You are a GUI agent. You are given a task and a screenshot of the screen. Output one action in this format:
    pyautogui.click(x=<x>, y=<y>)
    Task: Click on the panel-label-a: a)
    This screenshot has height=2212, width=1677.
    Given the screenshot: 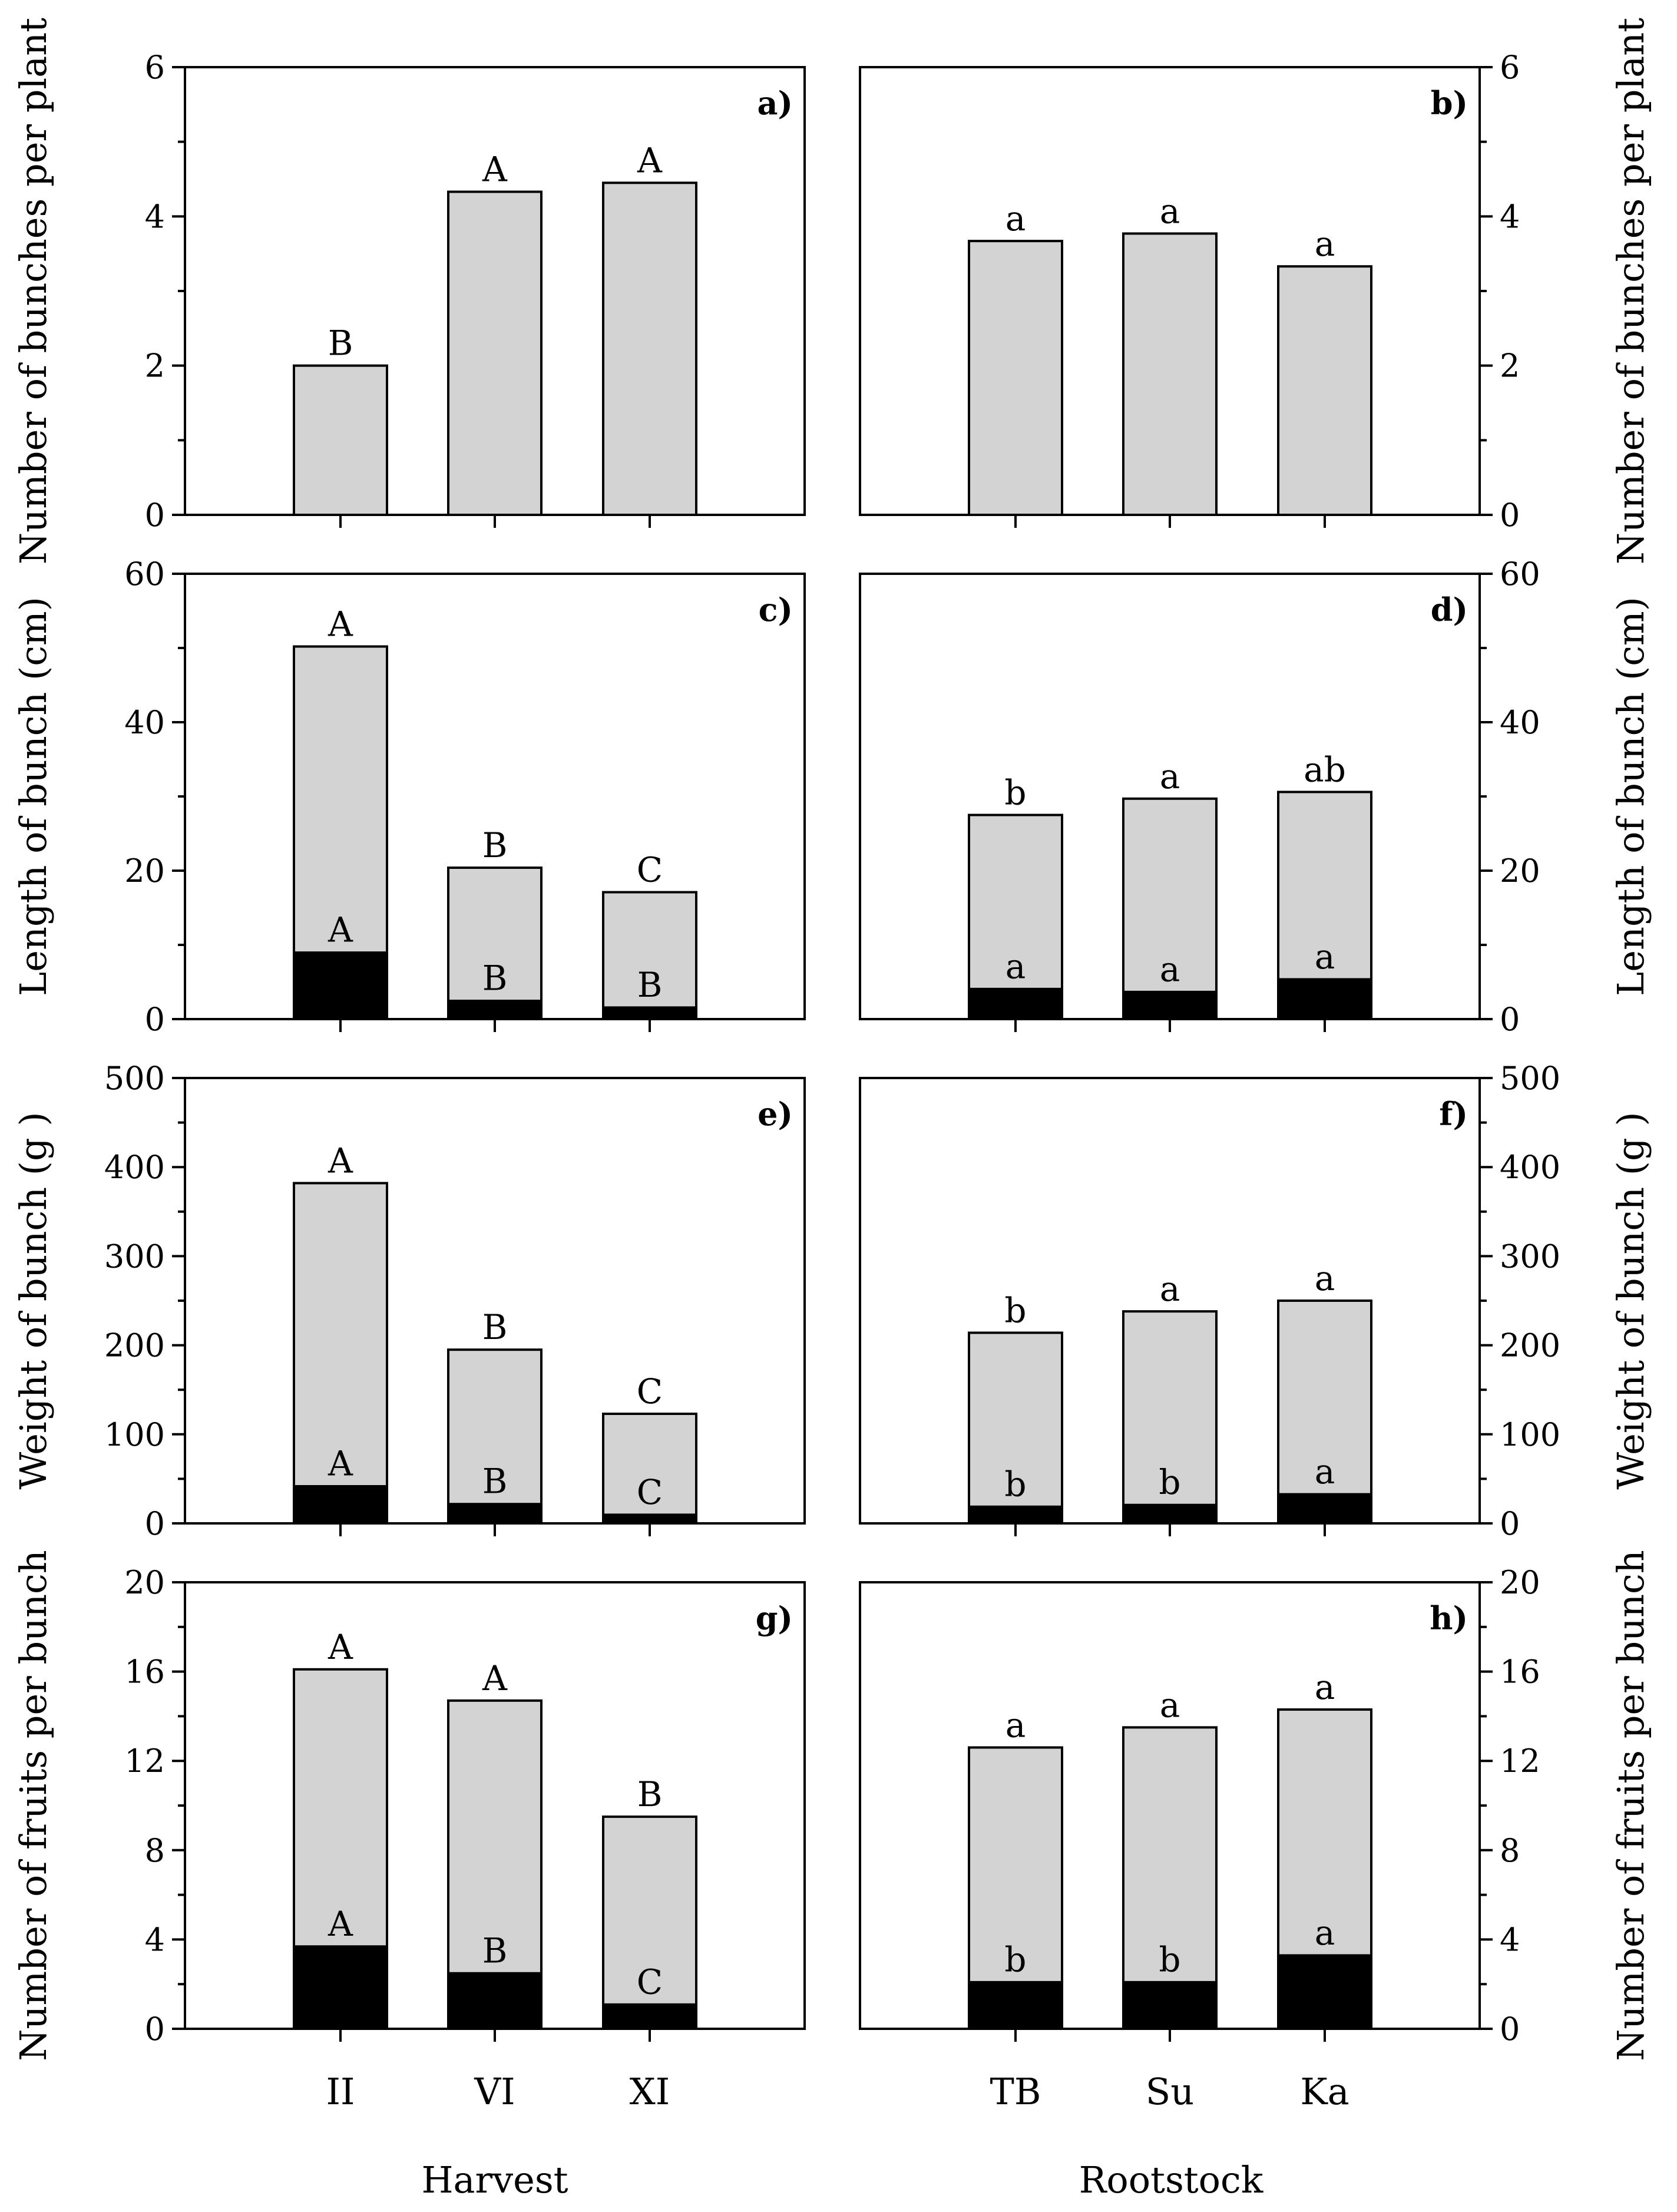 What is the action you would take?
    pyautogui.click(x=775, y=103)
    